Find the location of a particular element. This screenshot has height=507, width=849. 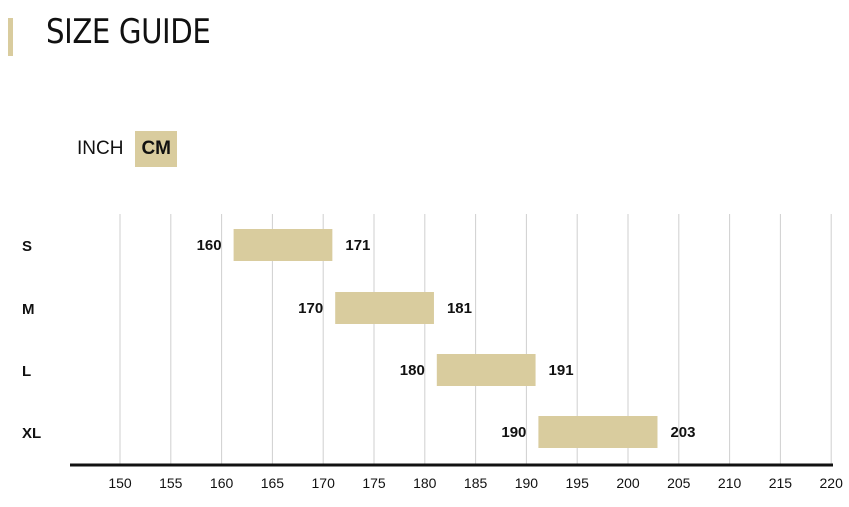

x-tick-label: 150 is located at coordinates (120, 483).